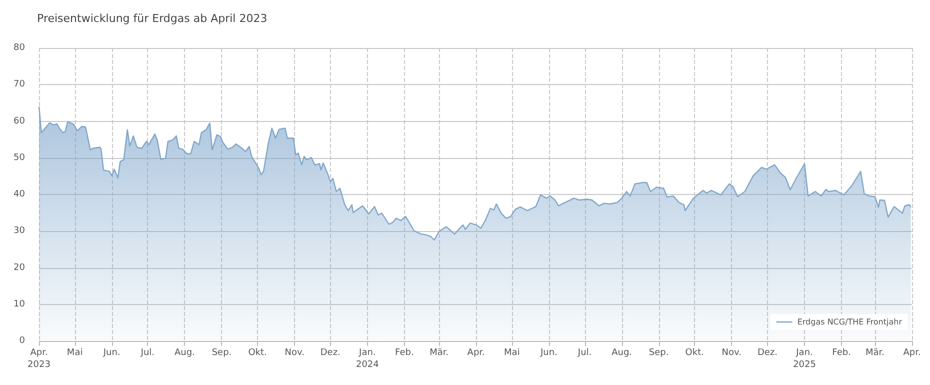 Image resolution: width=930 pixels, height=385 pixels. I want to click on legend-label: Erdgas NCG/THE Frontjahr, so click(850, 322).